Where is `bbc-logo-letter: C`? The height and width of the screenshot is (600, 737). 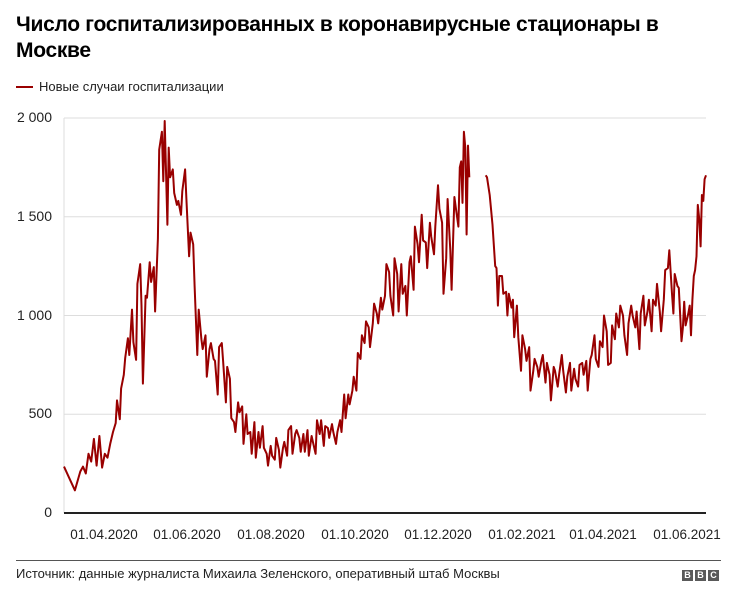
bbc-logo-letter: C is located at coordinates (713, 575).